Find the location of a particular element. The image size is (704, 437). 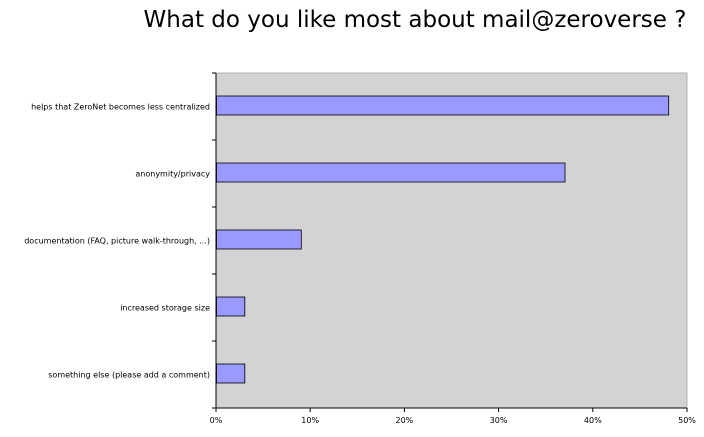

category-label: increased storage size is located at coordinates (165, 308).